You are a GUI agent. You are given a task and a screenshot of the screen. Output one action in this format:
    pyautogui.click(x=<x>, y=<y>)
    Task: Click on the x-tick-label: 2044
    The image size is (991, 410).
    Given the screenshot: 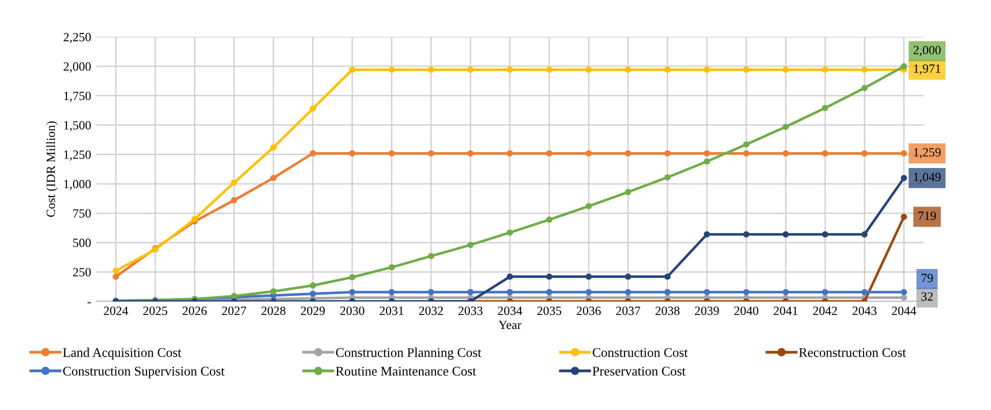 What is the action you would take?
    pyautogui.click(x=904, y=311)
    